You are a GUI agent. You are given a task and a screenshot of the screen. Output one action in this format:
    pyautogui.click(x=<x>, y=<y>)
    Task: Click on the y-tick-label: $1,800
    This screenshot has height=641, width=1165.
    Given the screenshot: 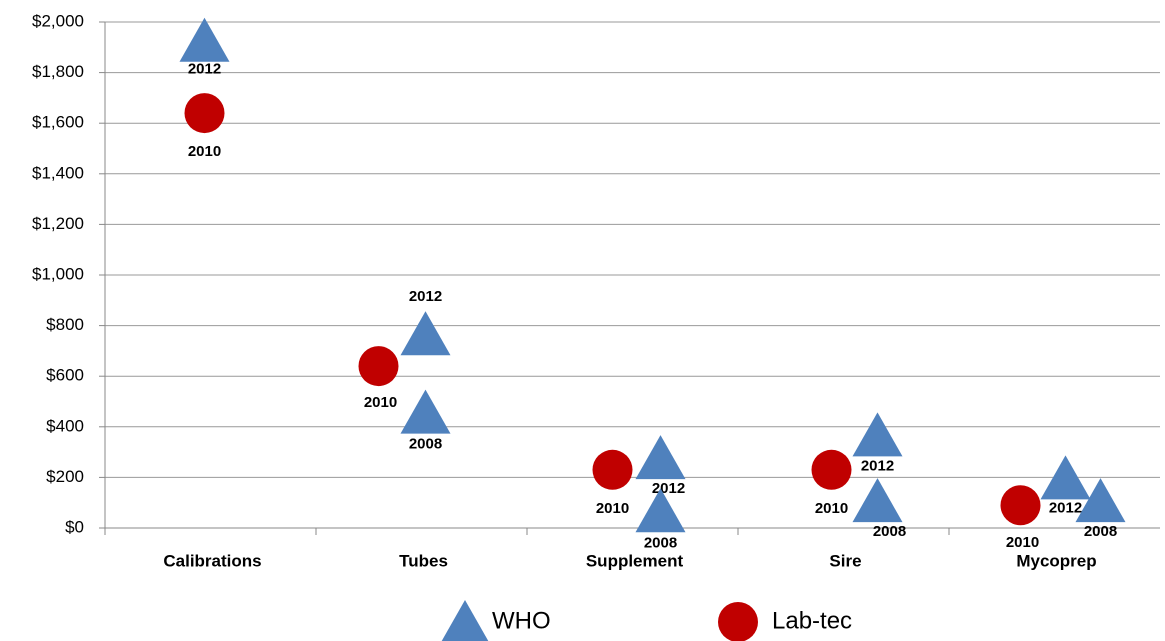 What is the action you would take?
    pyautogui.click(x=58, y=71)
    